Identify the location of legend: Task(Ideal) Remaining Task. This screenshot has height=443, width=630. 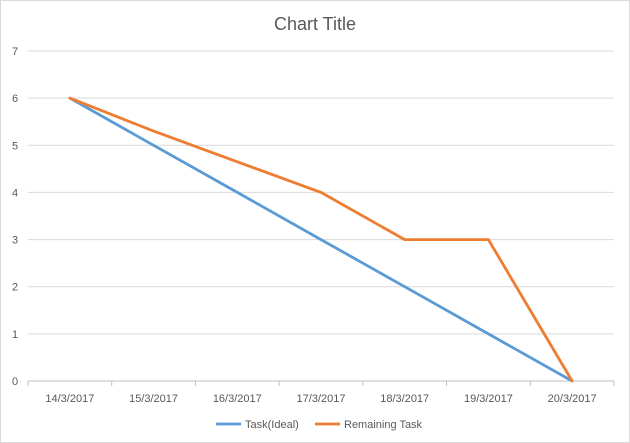
(319, 425).